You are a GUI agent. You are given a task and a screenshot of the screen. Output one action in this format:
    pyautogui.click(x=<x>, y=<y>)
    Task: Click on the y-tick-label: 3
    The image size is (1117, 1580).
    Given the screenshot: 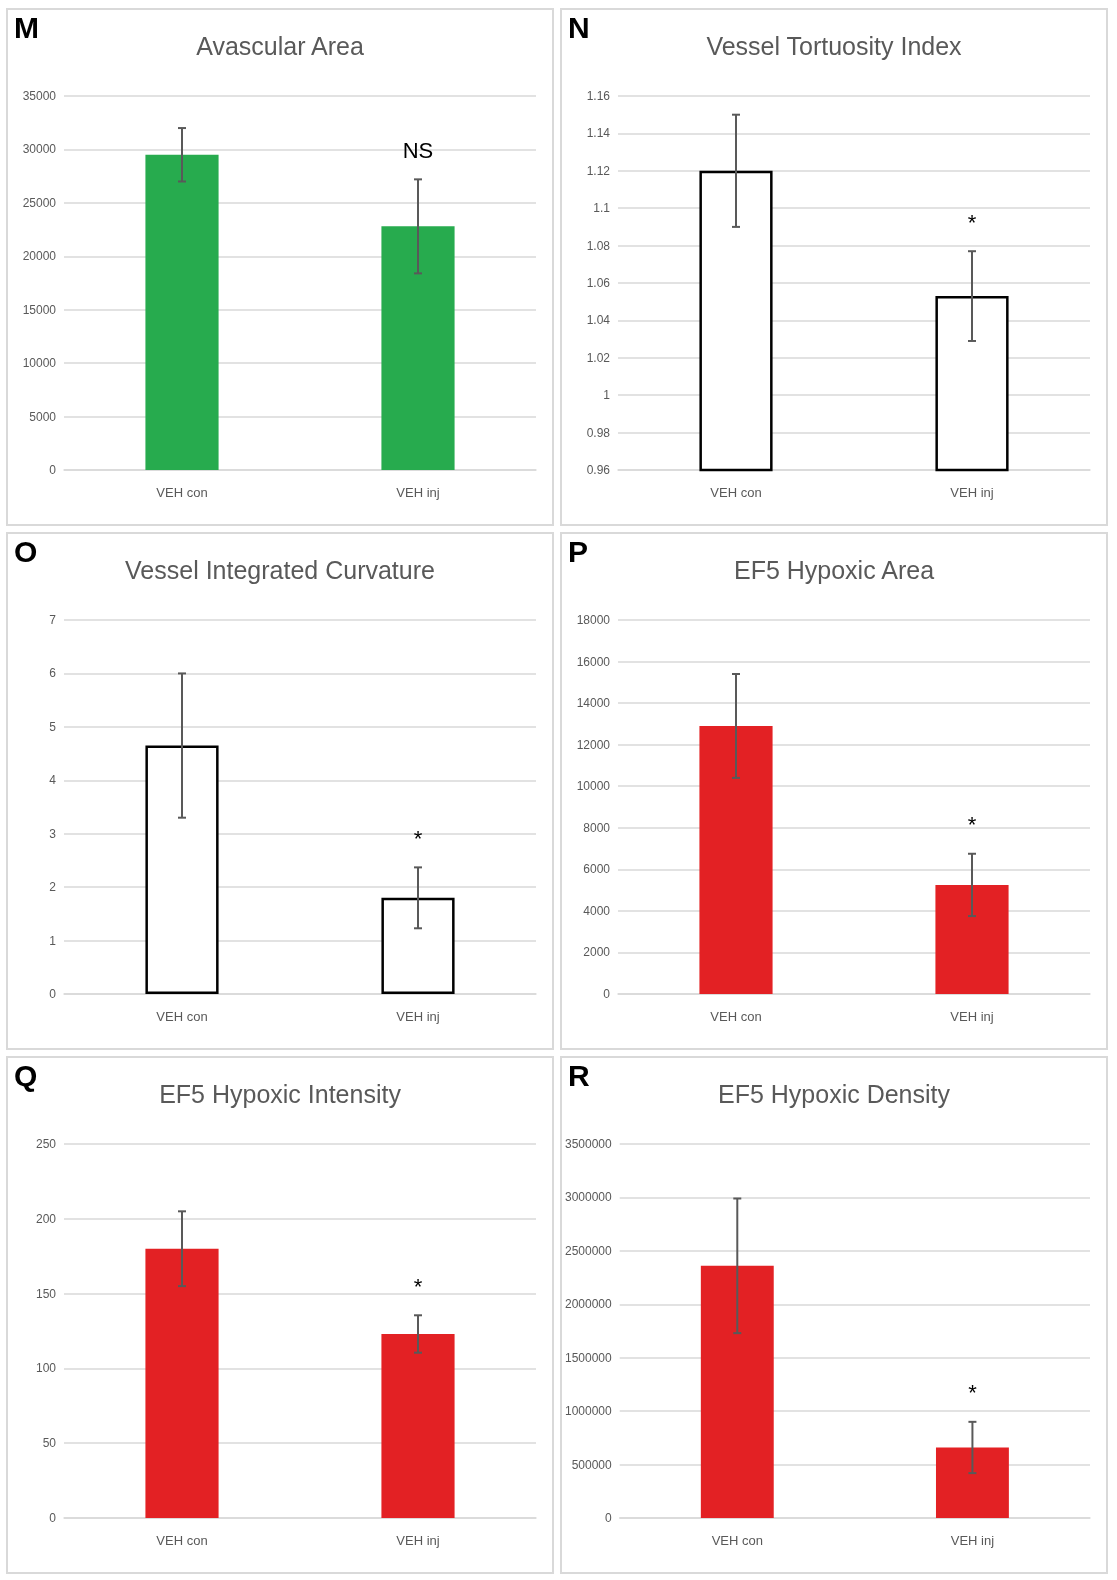 What is the action you would take?
    pyautogui.click(x=53, y=833)
    